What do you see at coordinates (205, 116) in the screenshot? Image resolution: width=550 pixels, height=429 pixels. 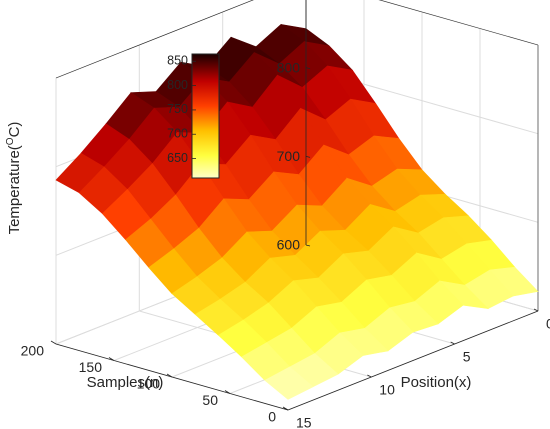 I see `colorbar-gradient` at bounding box center [205, 116].